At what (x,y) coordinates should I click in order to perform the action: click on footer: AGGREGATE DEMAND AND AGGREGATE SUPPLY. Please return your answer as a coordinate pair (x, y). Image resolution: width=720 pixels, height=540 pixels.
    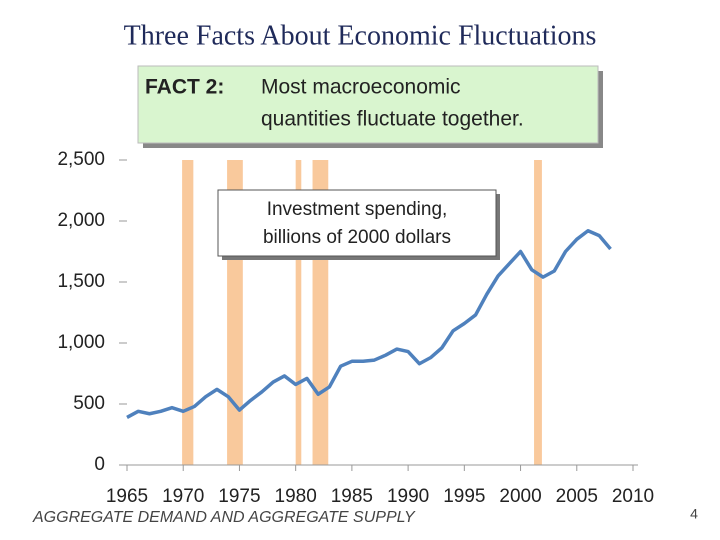
    Looking at the image, I should click on (224, 517).